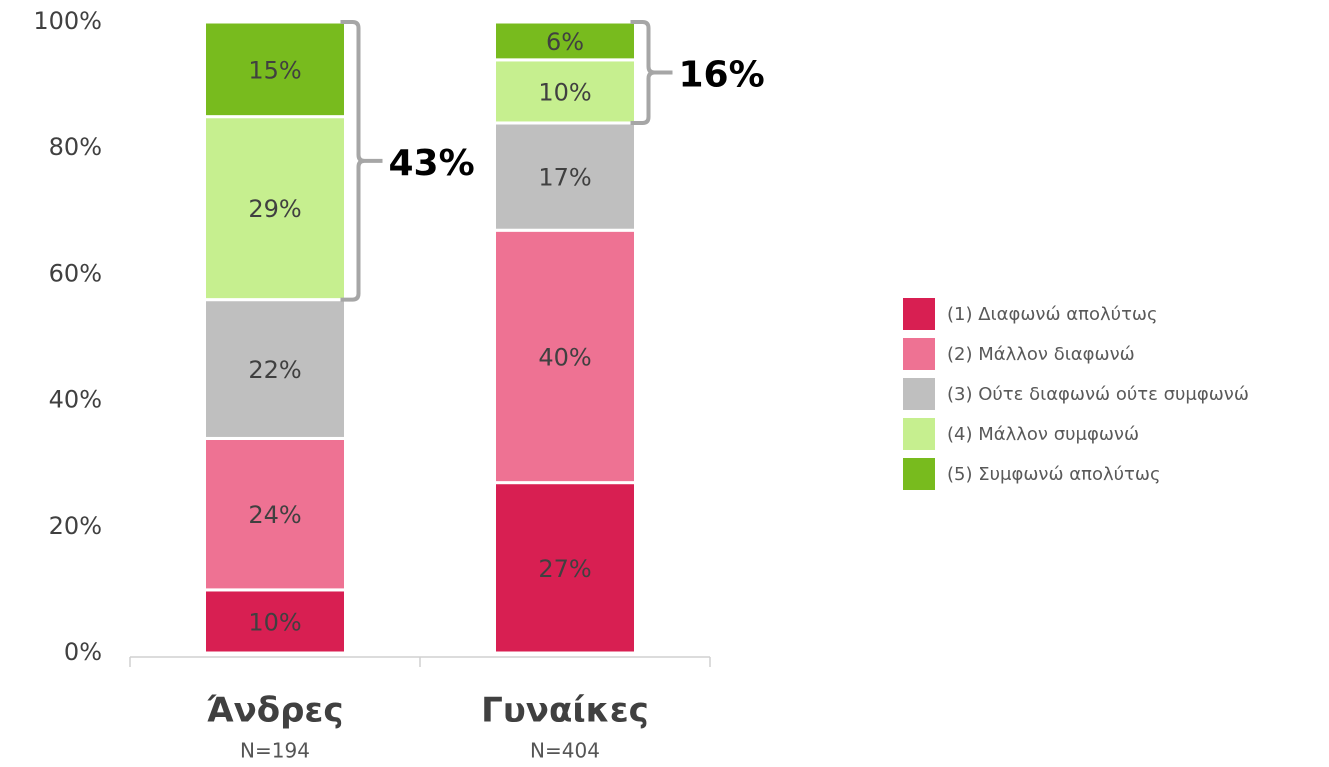 The width and height of the screenshot is (1329, 767). I want to click on legend-label: (2) Μάλλον διαφωνώ, so click(1041, 354).